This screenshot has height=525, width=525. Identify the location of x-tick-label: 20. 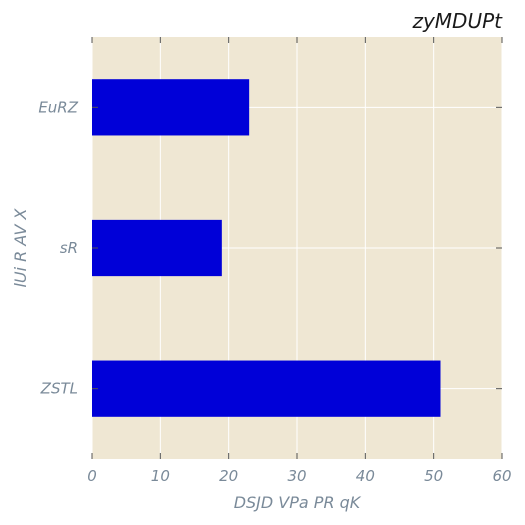
(228, 476).